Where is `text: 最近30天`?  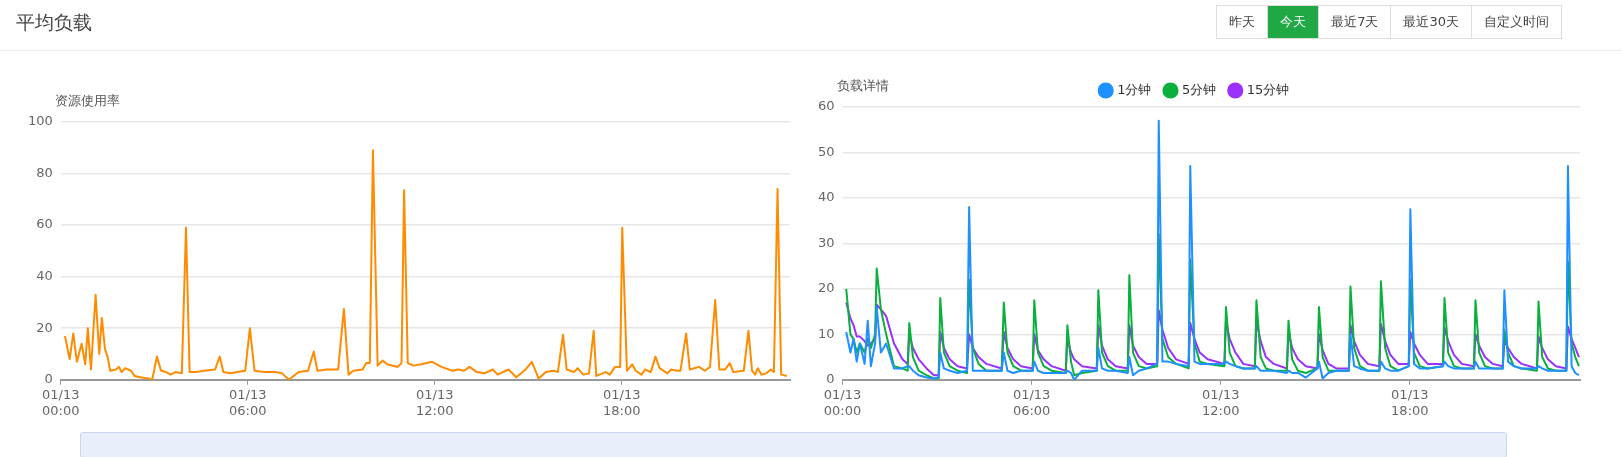 text: 最近30天 is located at coordinates (1431, 22).